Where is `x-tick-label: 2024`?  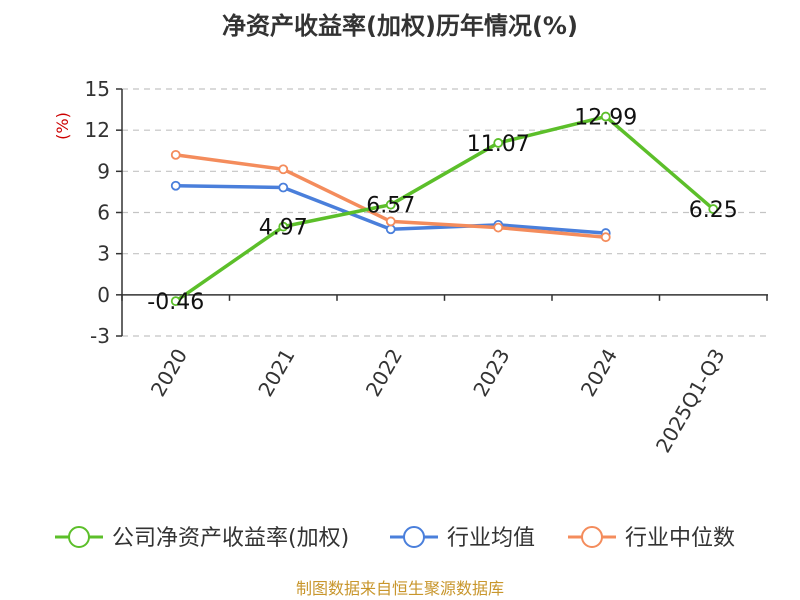
x-tick-label: 2024 is located at coordinates (599, 373).